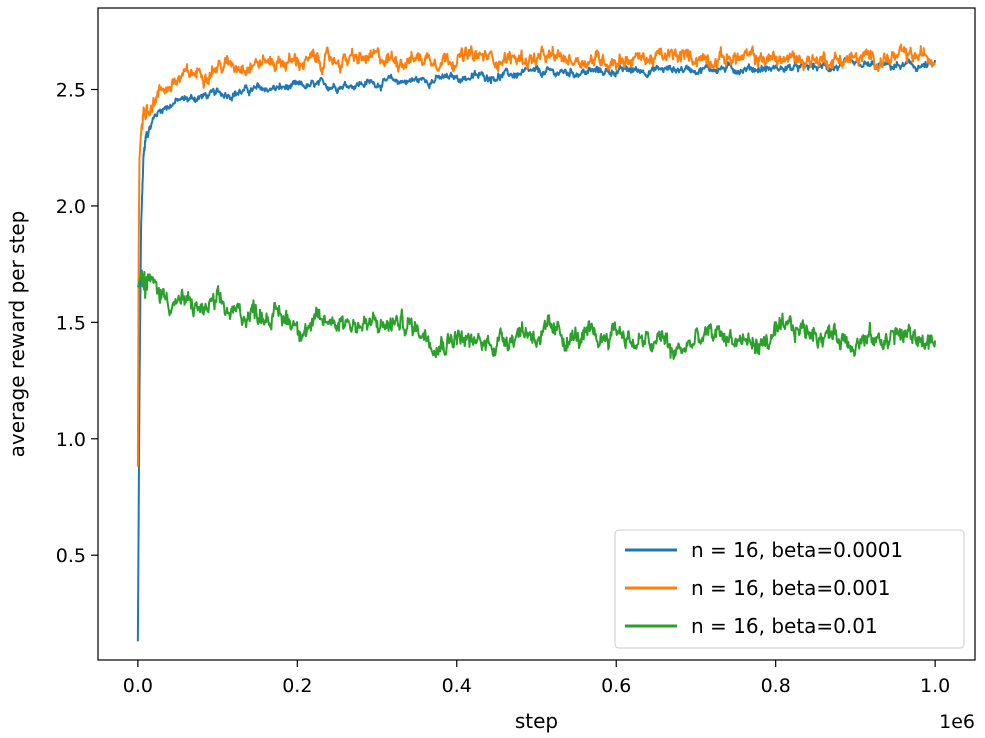 The image size is (985, 738). What do you see at coordinates (71, 440) in the screenshot?
I see `y-tick-label: 1.0` at bounding box center [71, 440].